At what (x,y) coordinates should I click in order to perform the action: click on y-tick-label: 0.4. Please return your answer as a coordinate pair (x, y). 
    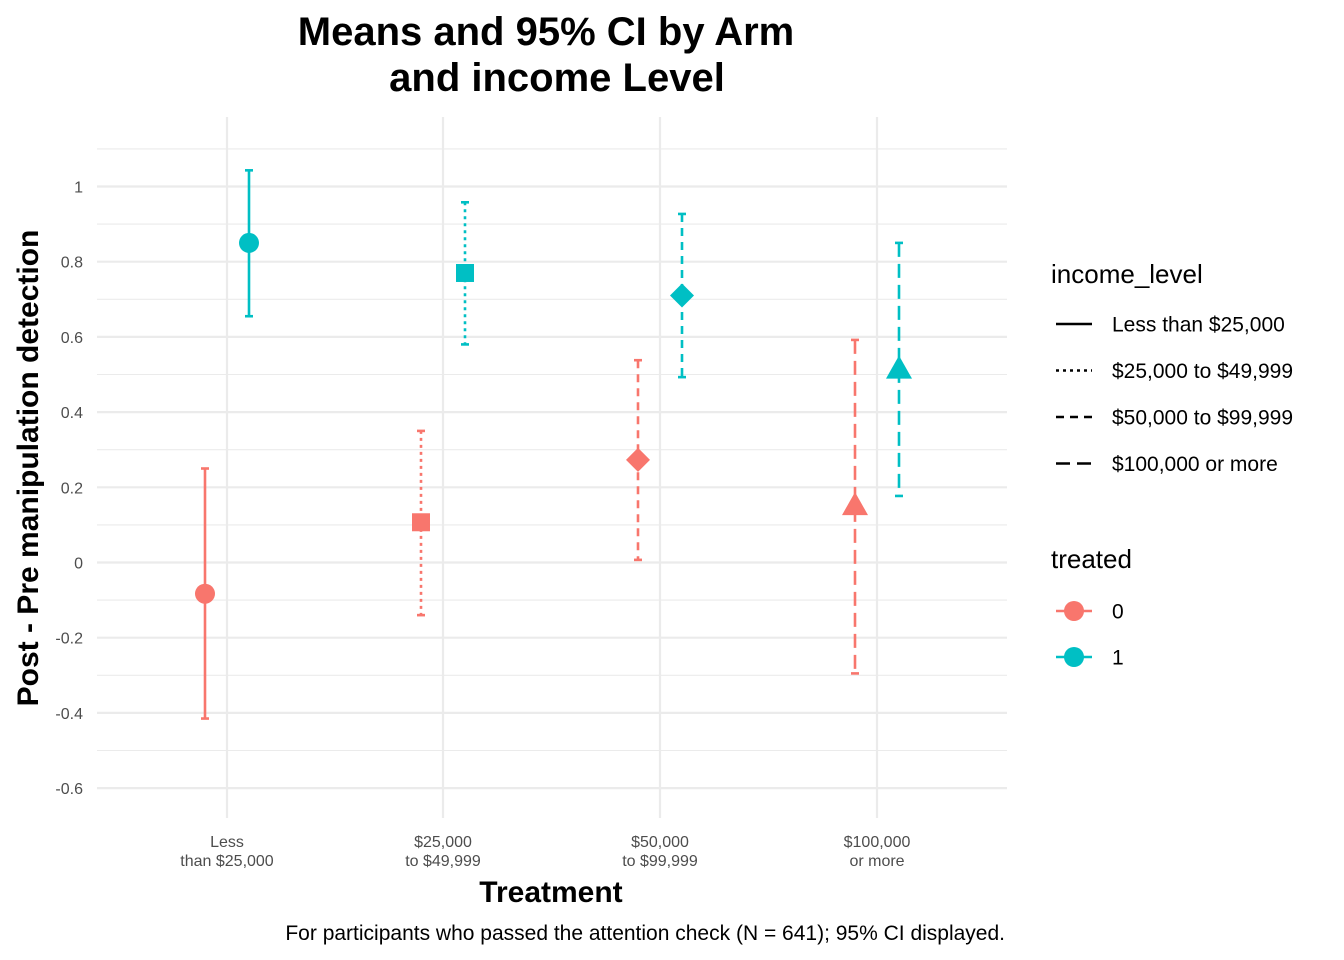
    Looking at the image, I should click on (72, 413).